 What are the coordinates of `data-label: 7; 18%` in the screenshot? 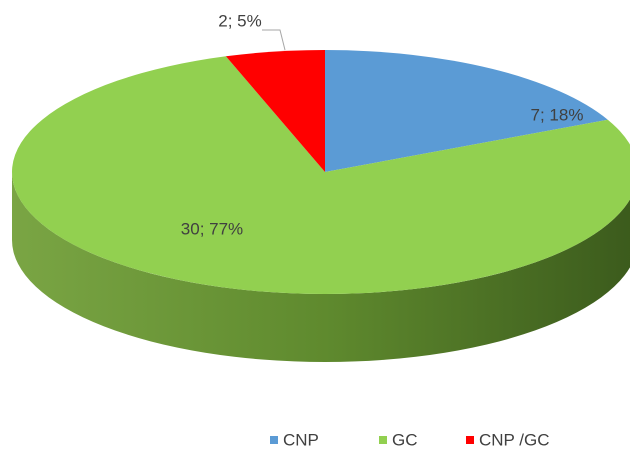 It's located at (557, 114).